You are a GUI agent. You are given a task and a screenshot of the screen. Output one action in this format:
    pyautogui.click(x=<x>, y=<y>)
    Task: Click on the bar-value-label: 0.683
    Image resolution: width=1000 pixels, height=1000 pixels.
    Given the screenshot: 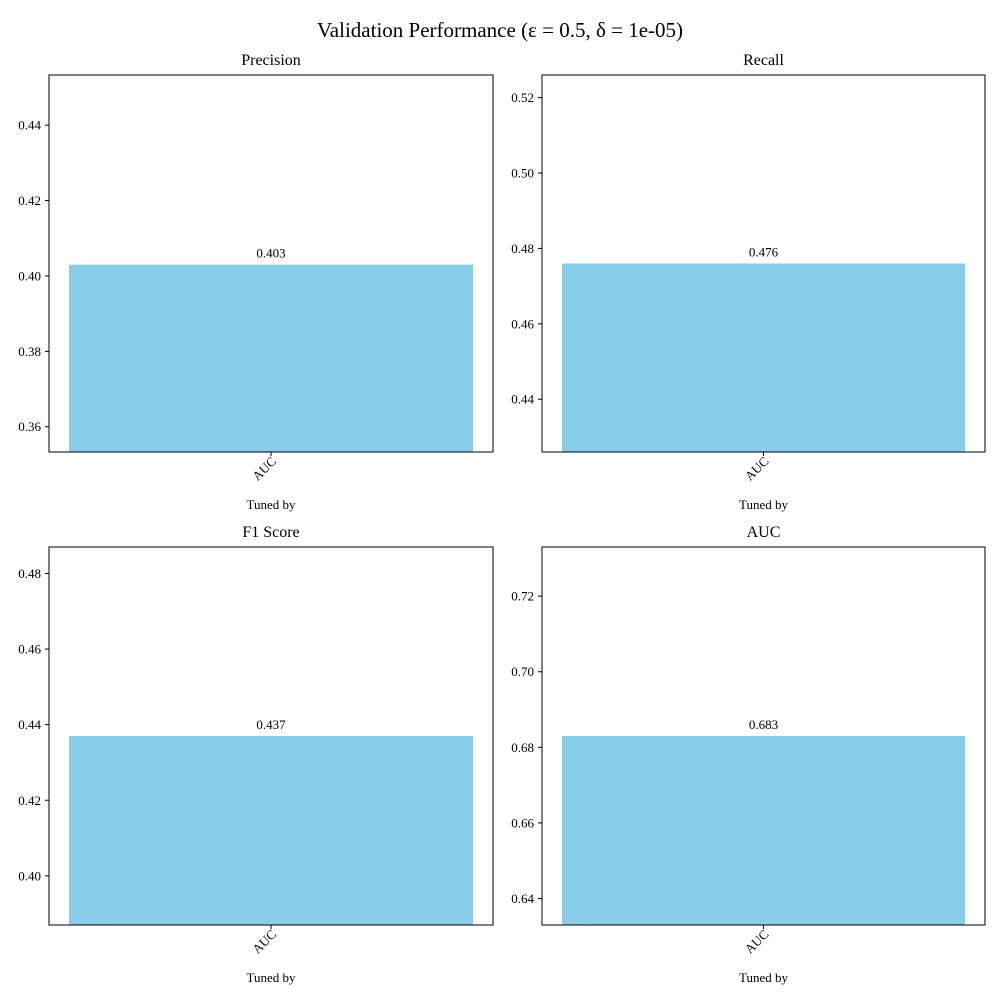 What is the action you would take?
    pyautogui.click(x=763, y=724)
    